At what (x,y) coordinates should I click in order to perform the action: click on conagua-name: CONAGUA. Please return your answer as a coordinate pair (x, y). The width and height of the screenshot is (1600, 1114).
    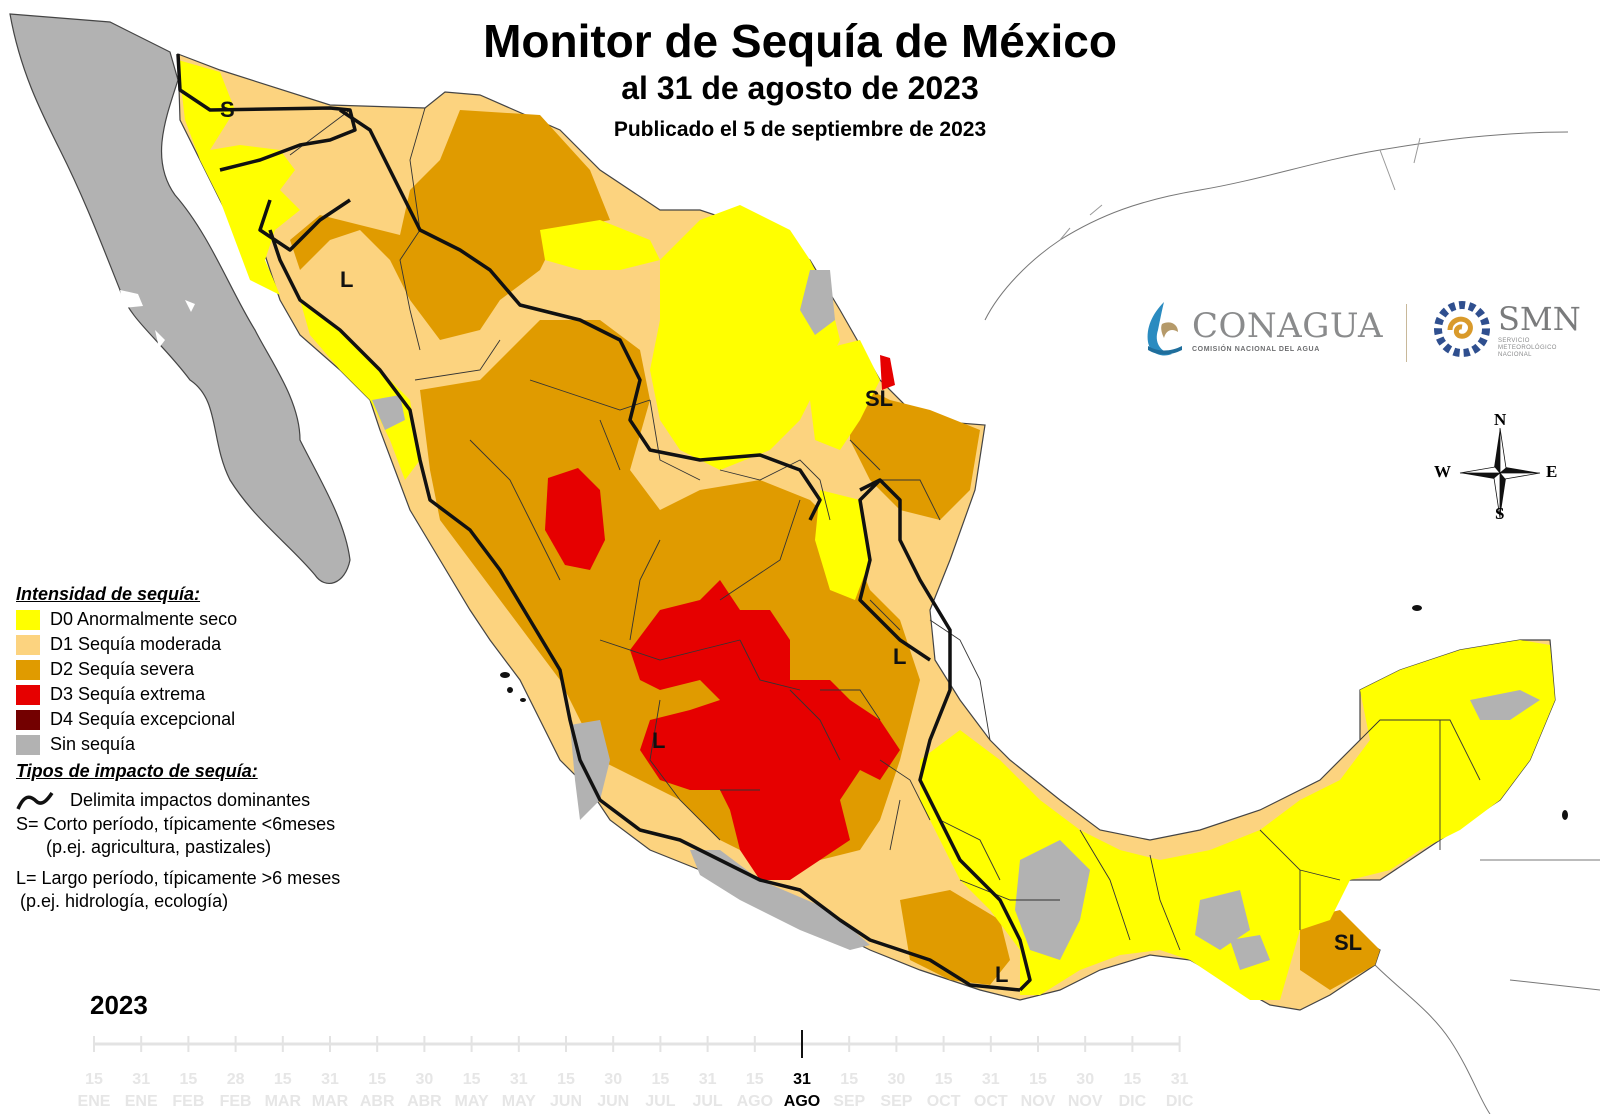
    Looking at the image, I should click on (1288, 325).